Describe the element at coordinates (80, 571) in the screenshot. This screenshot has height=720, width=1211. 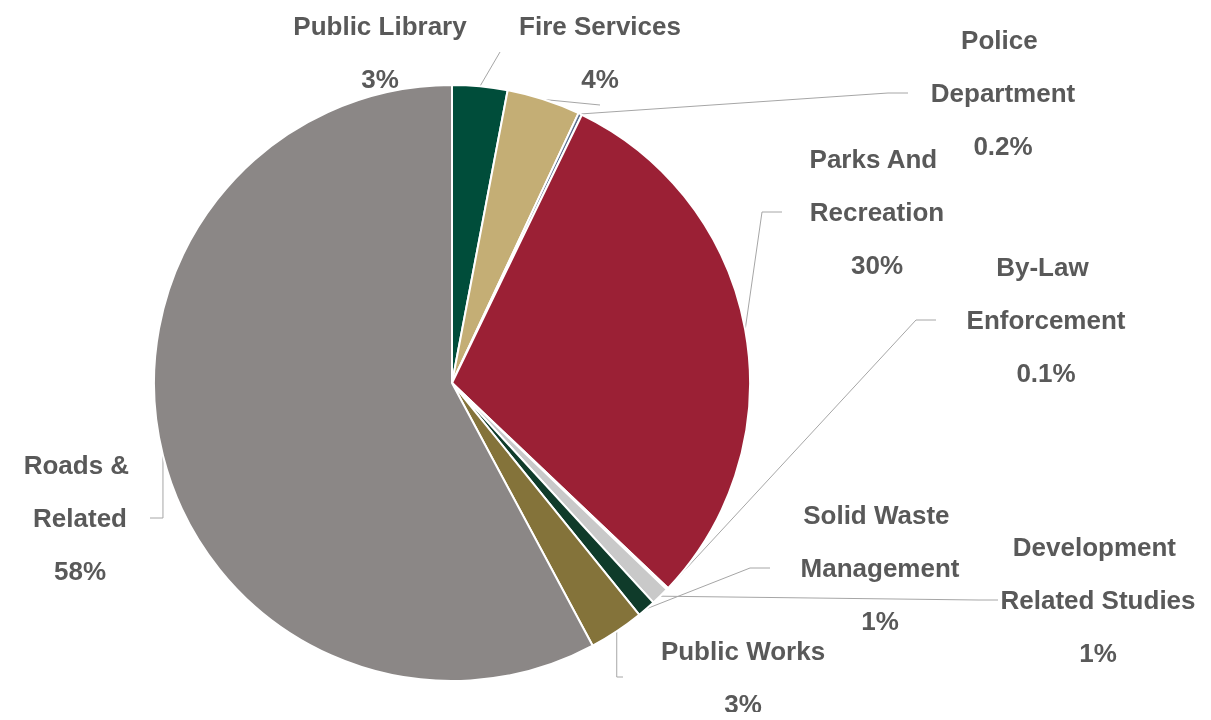
I see `data-label: 58%` at that location.